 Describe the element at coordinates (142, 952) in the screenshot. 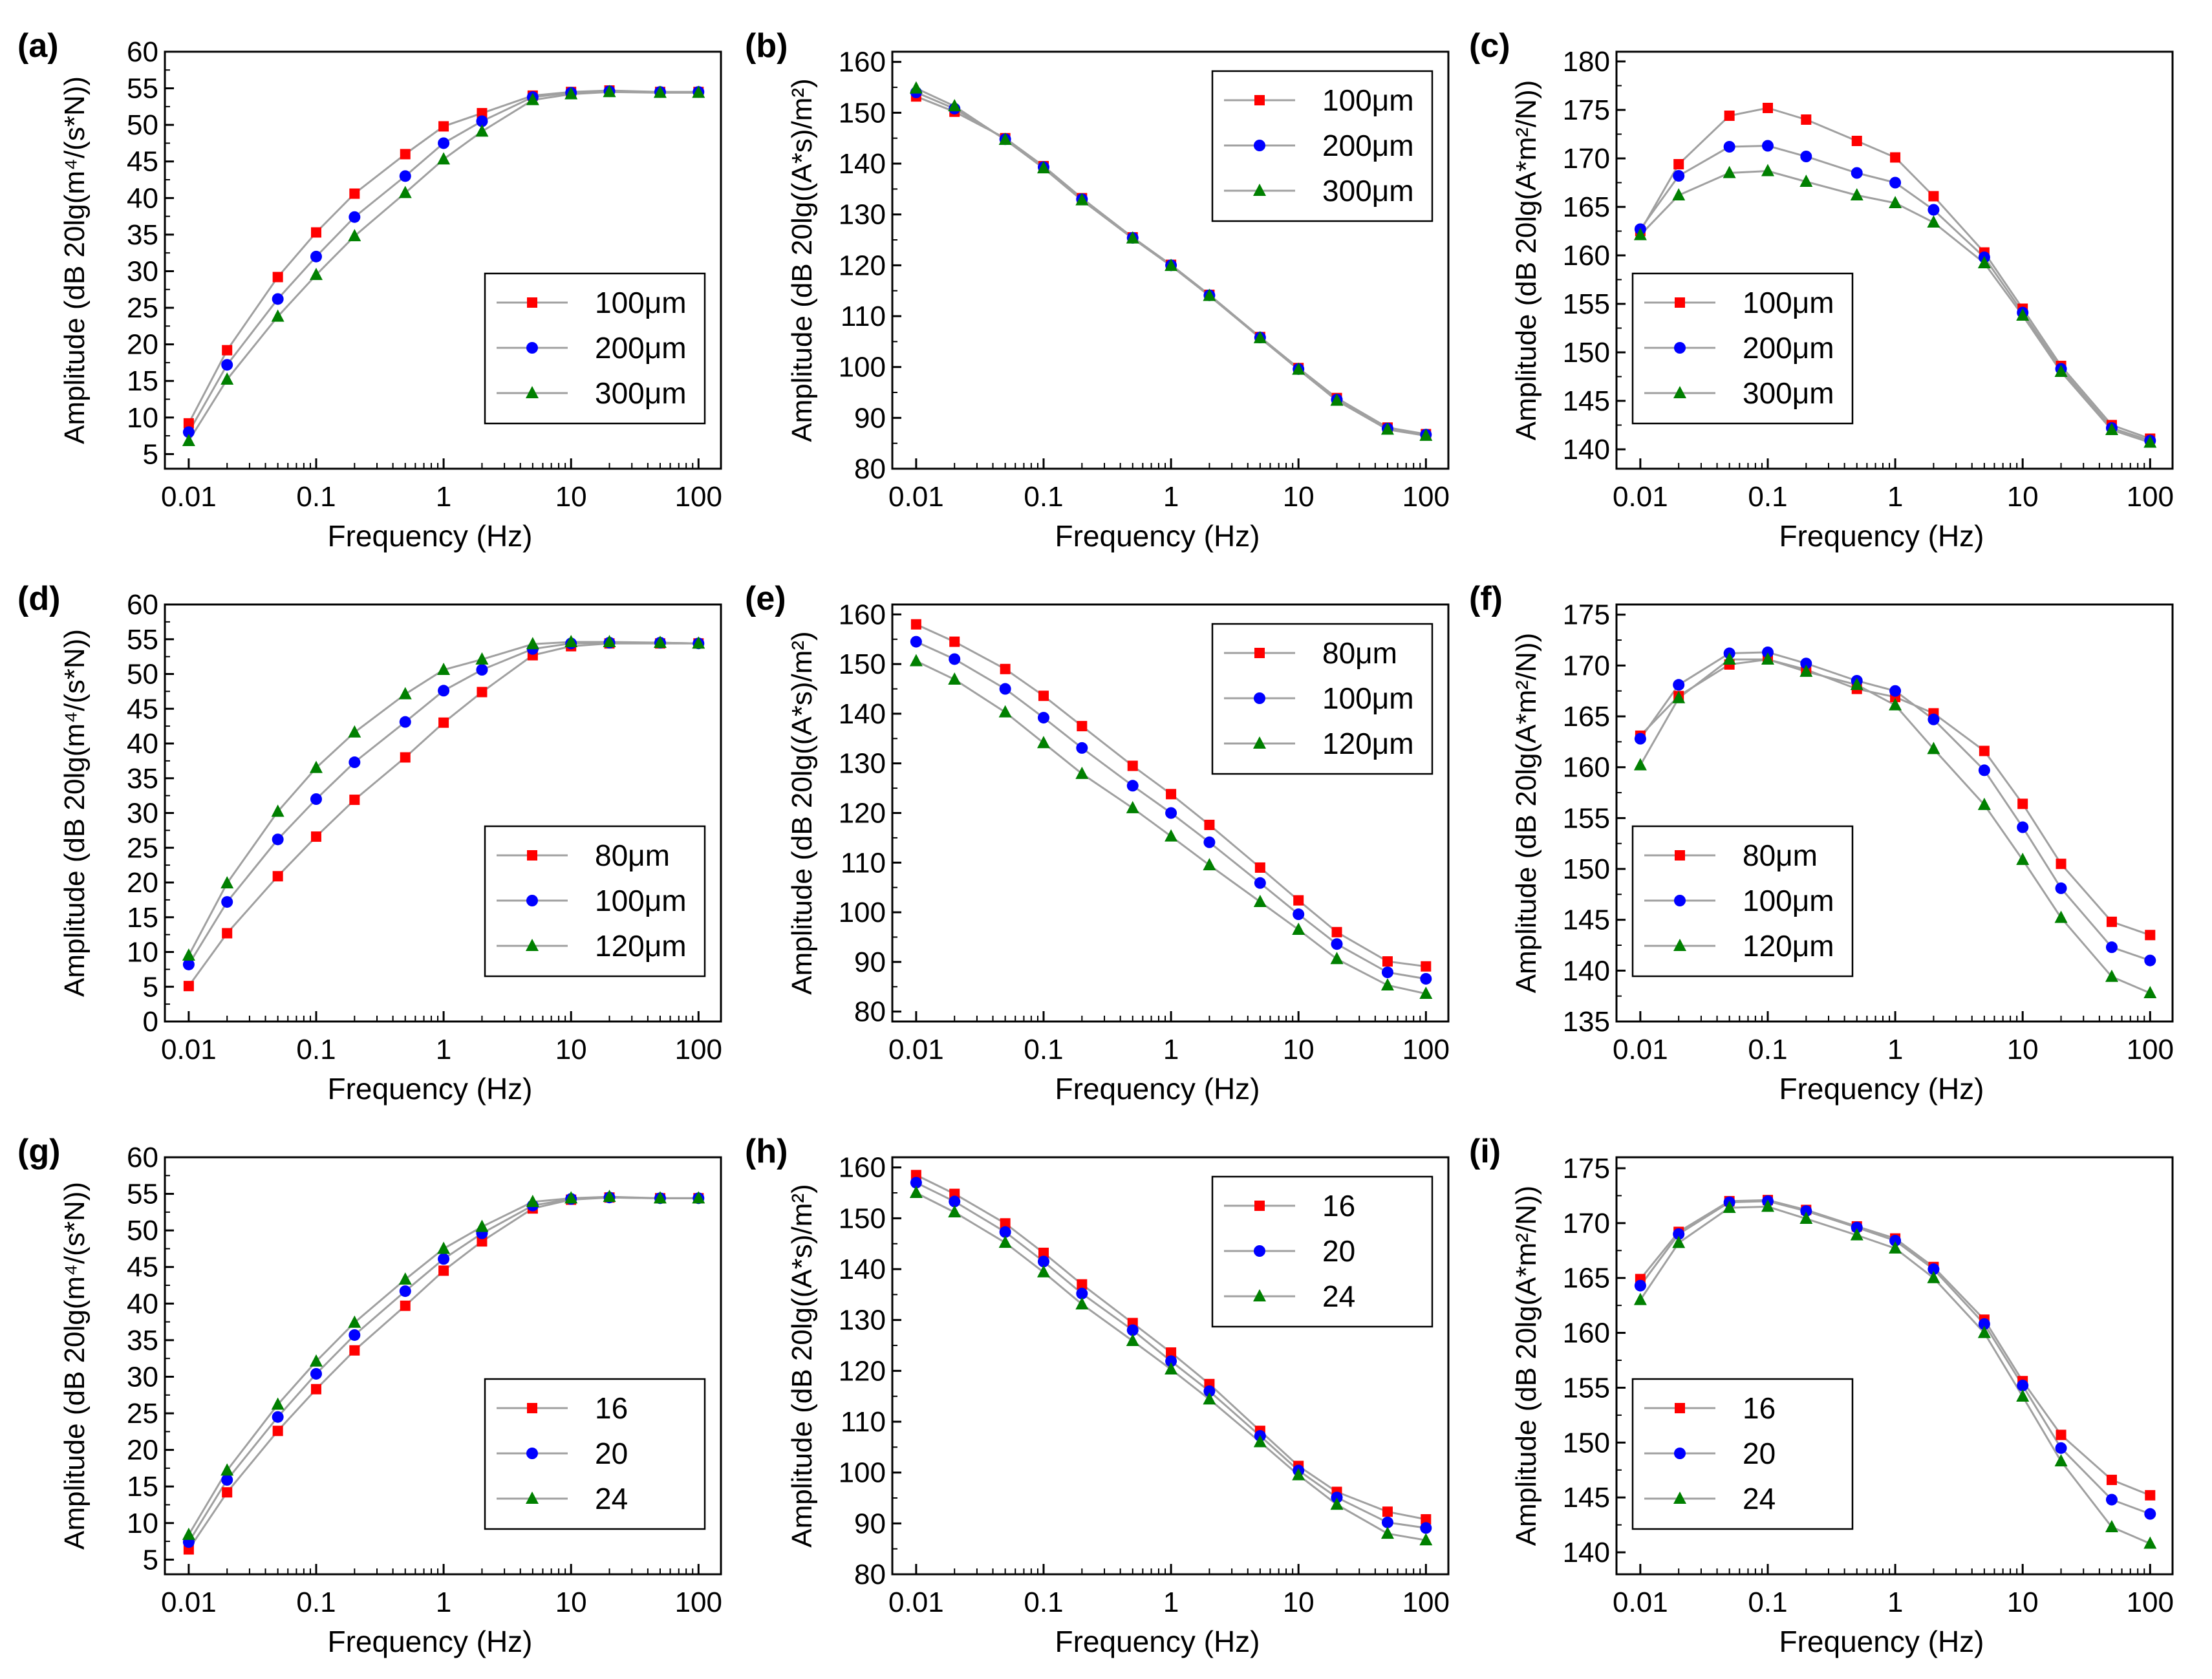

I see `y-tick-label: 10` at that location.